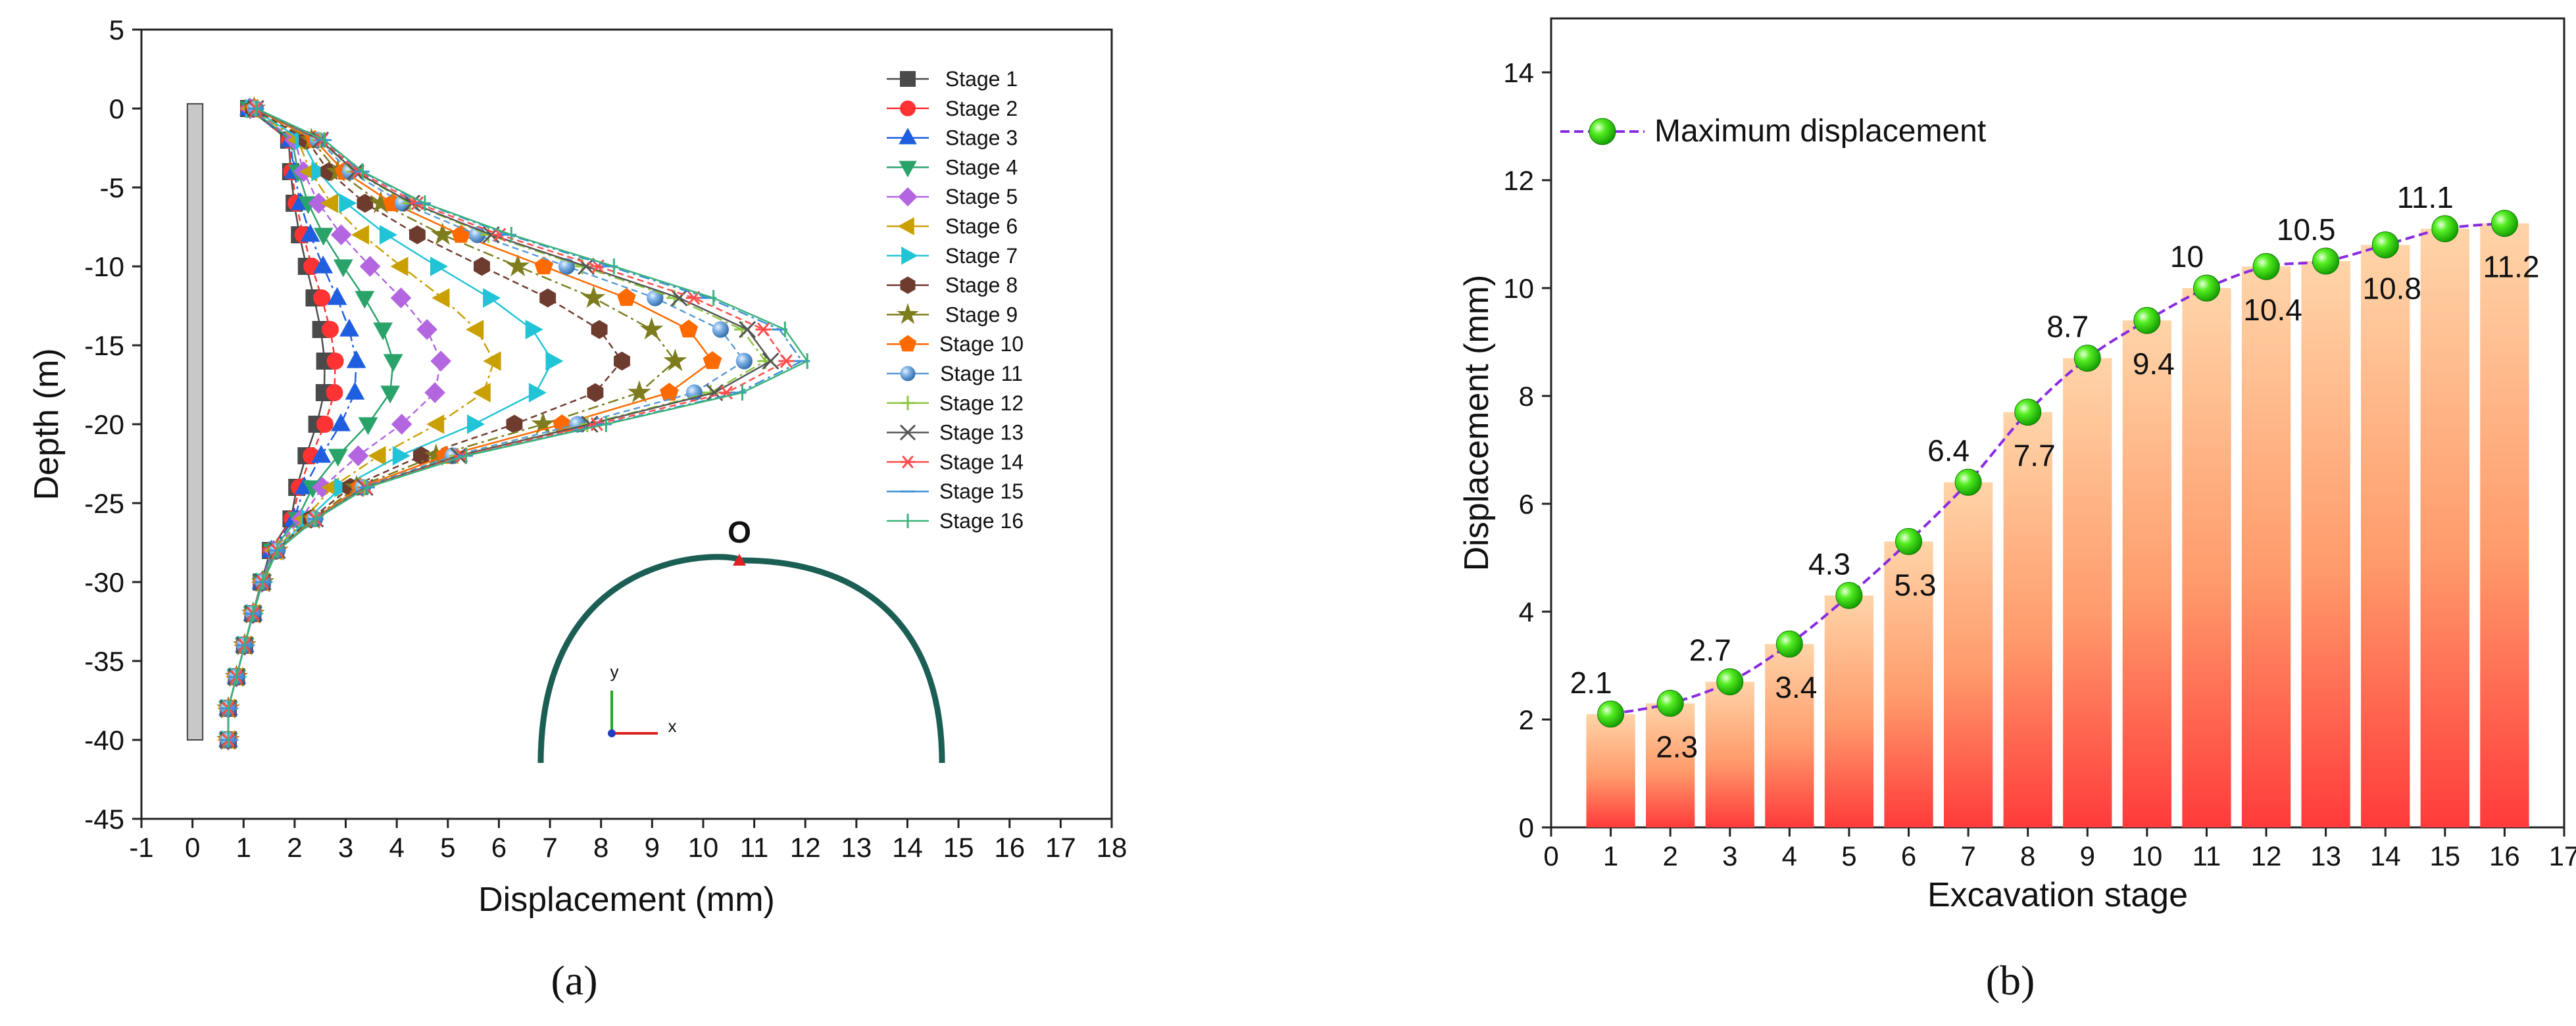 This screenshot has width=2576, height=1026. What do you see at coordinates (2266, 856) in the screenshot?
I see `x-tick-label-b: 12` at bounding box center [2266, 856].